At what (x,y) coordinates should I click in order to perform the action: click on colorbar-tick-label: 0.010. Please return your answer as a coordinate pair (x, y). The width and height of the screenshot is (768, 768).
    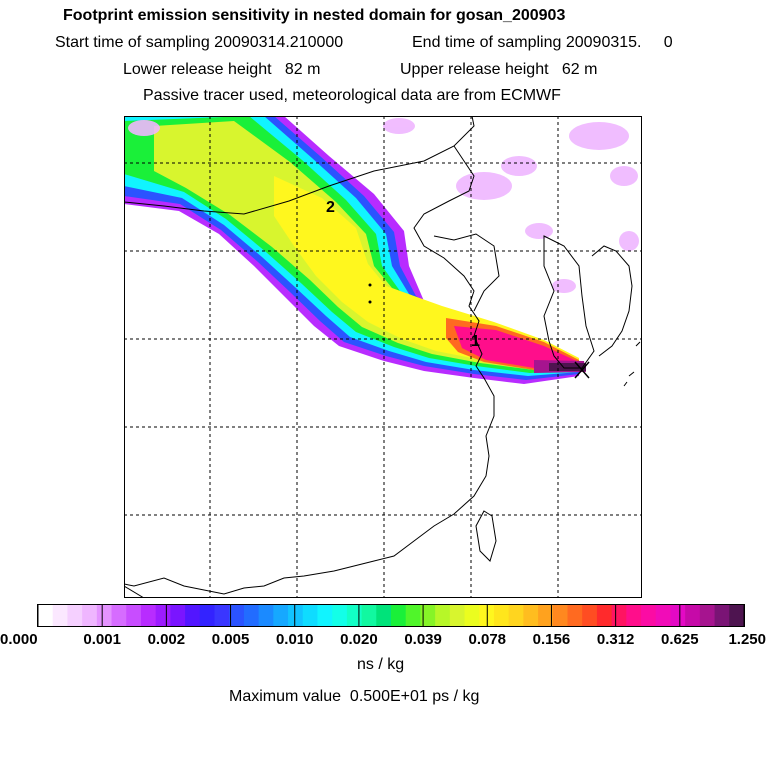
    Looking at the image, I should click on (295, 639).